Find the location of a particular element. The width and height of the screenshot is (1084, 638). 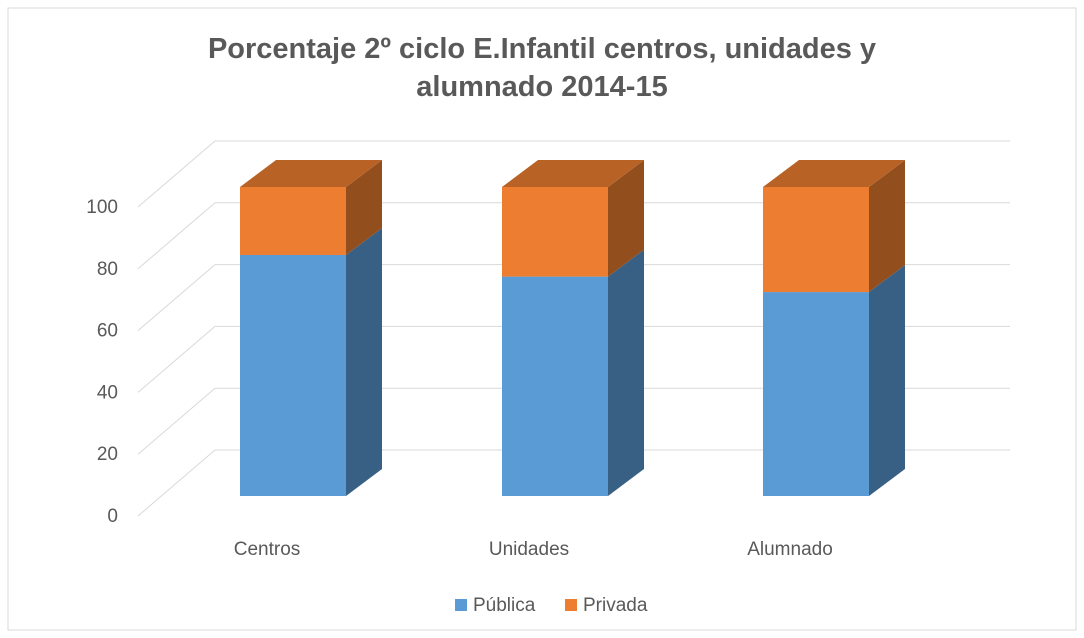

legend-label: Pública is located at coordinates (504, 605).